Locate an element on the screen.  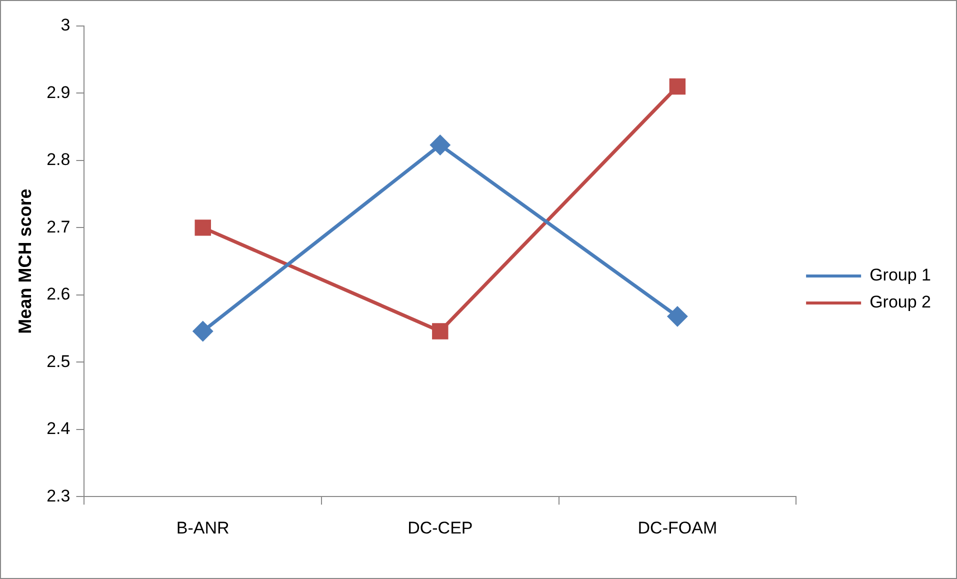
x-tick-label: B-ANR is located at coordinates (203, 528).